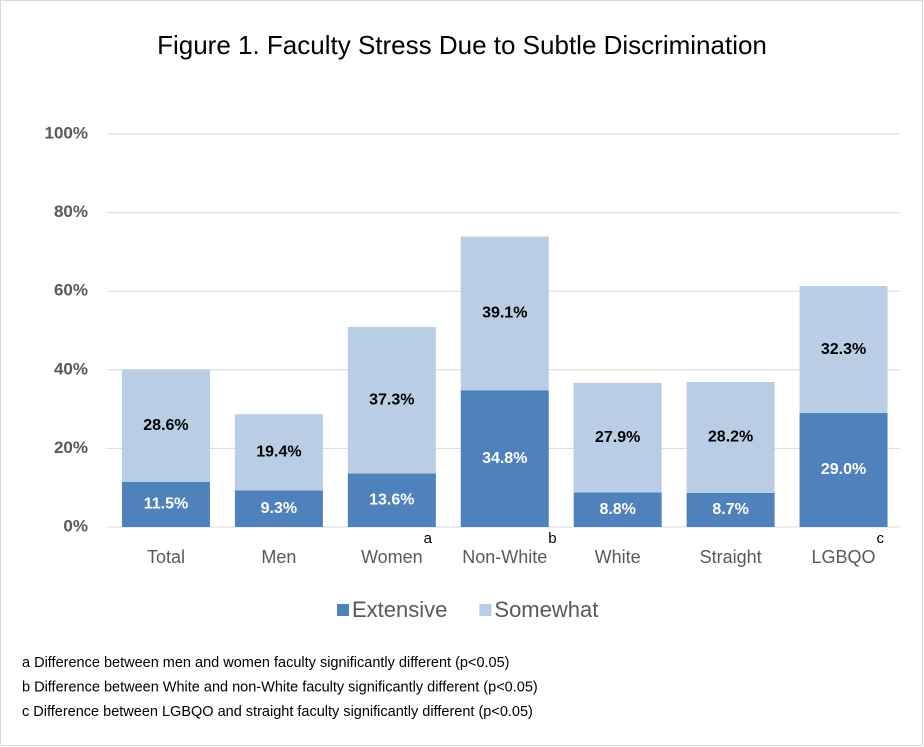  What do you see at coordinates (552, 538) in the screenshot?
I see `category-superscript: b` at bounding box center [552, 538].